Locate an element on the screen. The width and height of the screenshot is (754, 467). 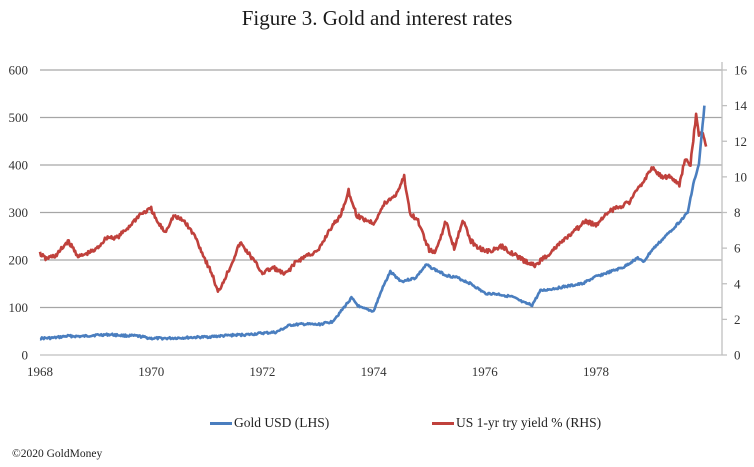
y-axis-left-labels: 0 100 200 300 400 500 600 is located at coordinates (19, 213).